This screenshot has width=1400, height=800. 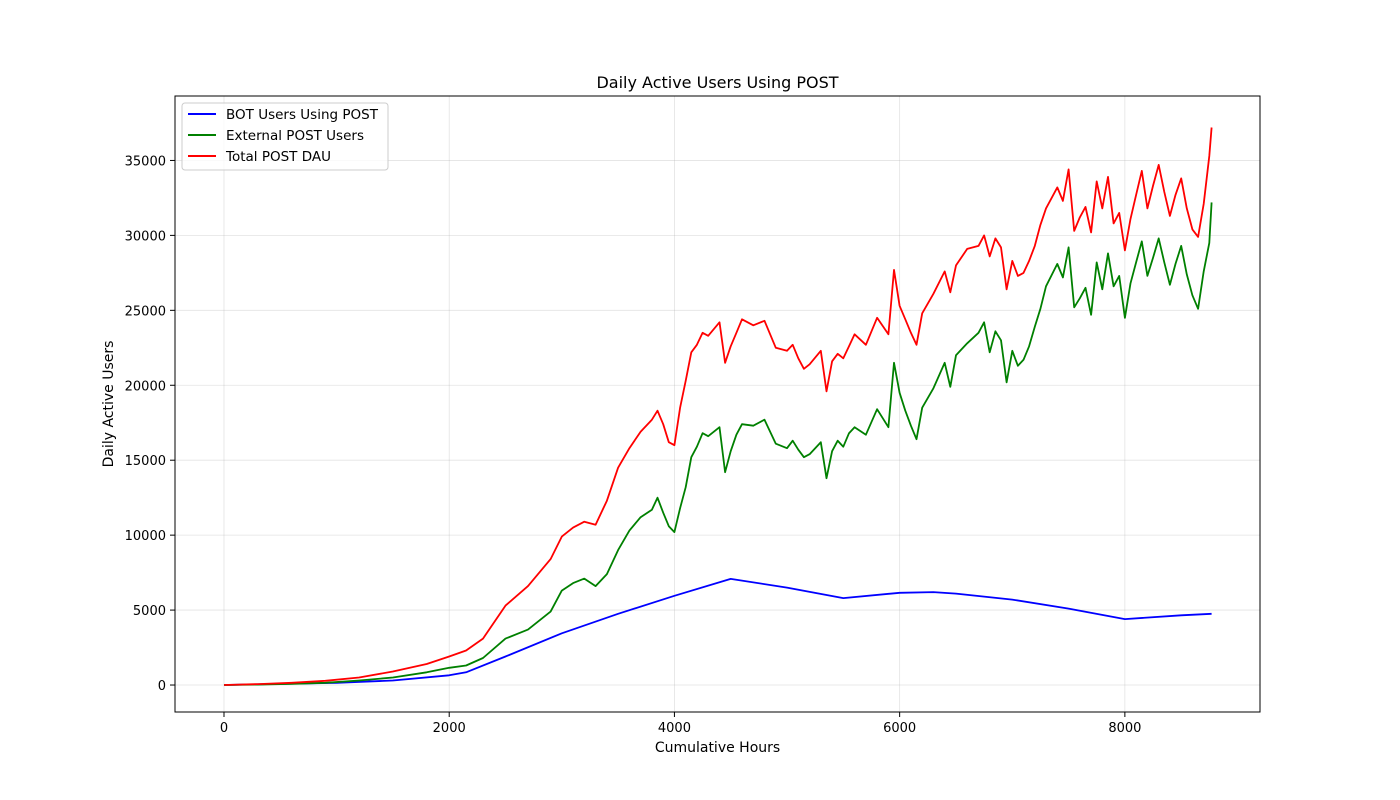 What do you see at coordinates (278, 157) in the screenshot?
I see `legend-label-total: Total POST DAU` at bounding box center [278, 157].